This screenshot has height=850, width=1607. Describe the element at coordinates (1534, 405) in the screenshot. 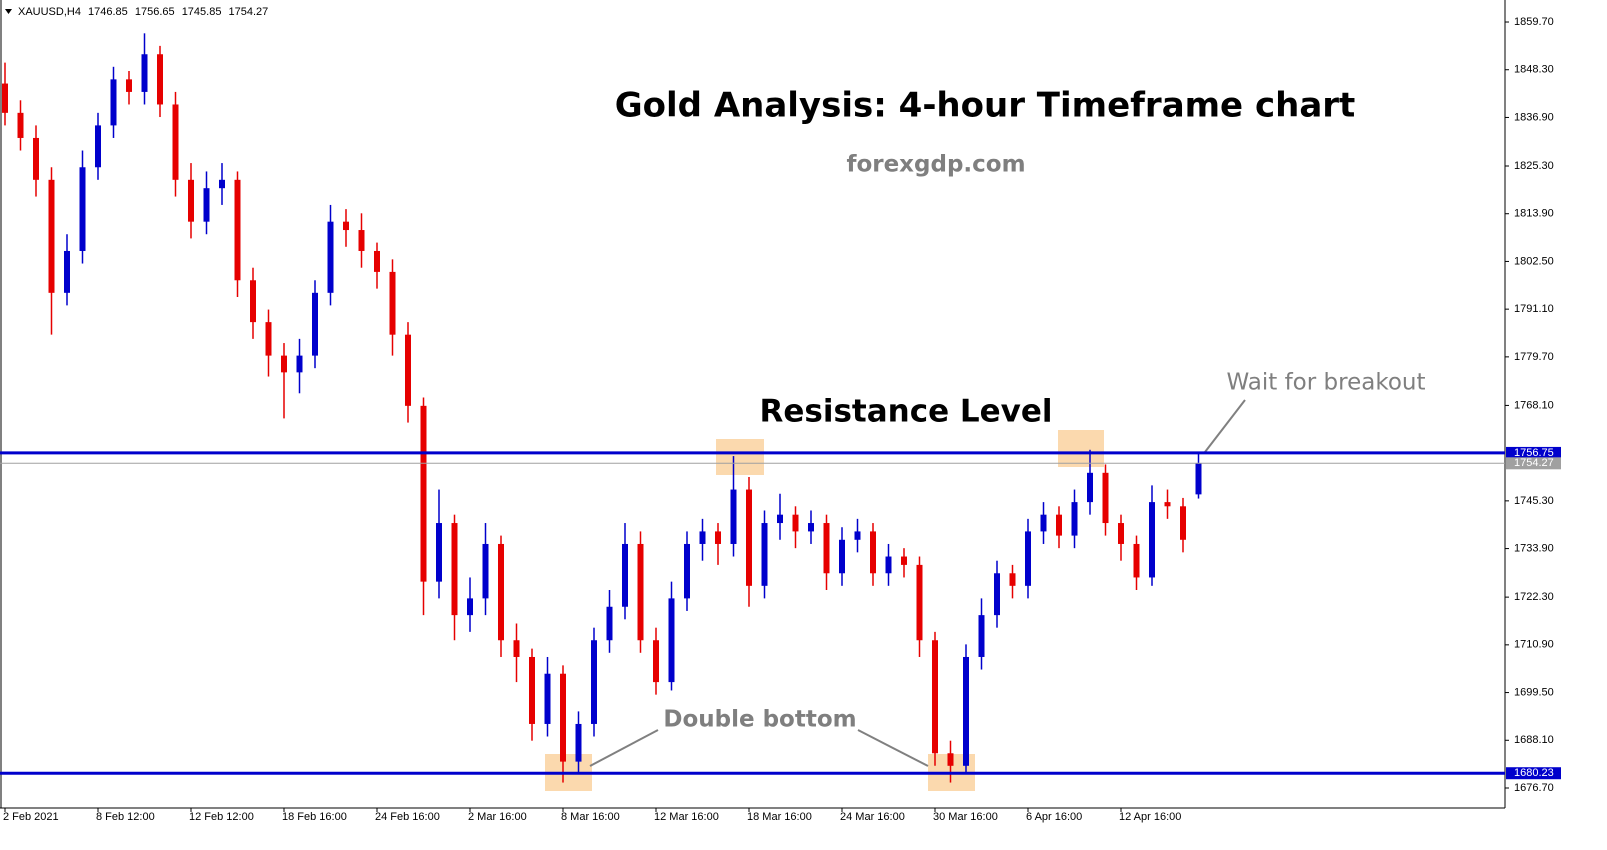

I see `y-tick-label: 1768.10` at that location.